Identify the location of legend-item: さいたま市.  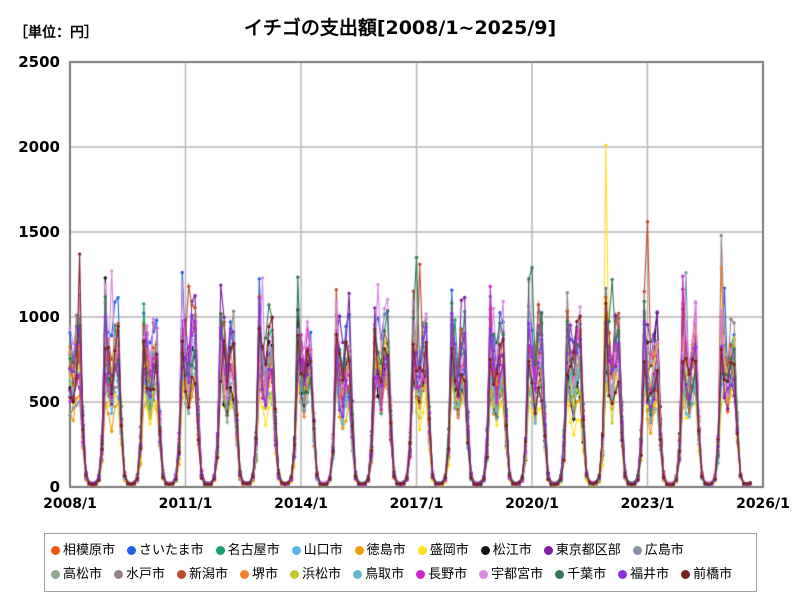
(165, 550).